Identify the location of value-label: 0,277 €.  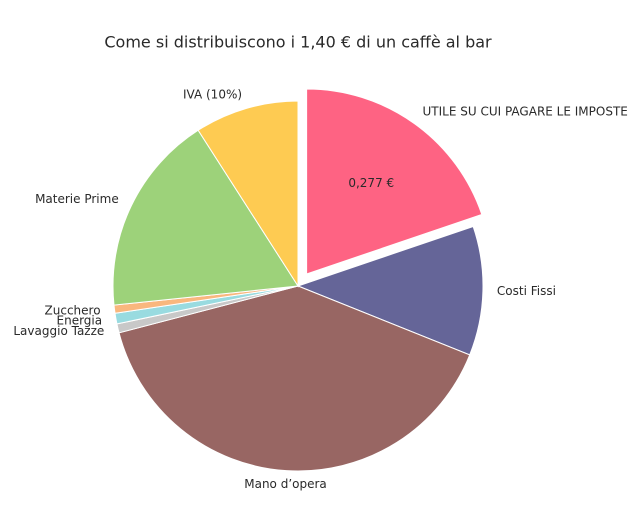
(371, 183).